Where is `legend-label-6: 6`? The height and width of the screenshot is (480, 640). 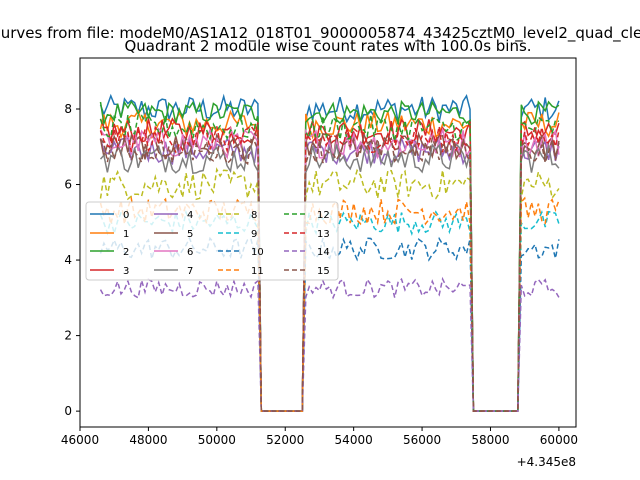 legend-label-6: 6 is located at coordinates (190, 252).